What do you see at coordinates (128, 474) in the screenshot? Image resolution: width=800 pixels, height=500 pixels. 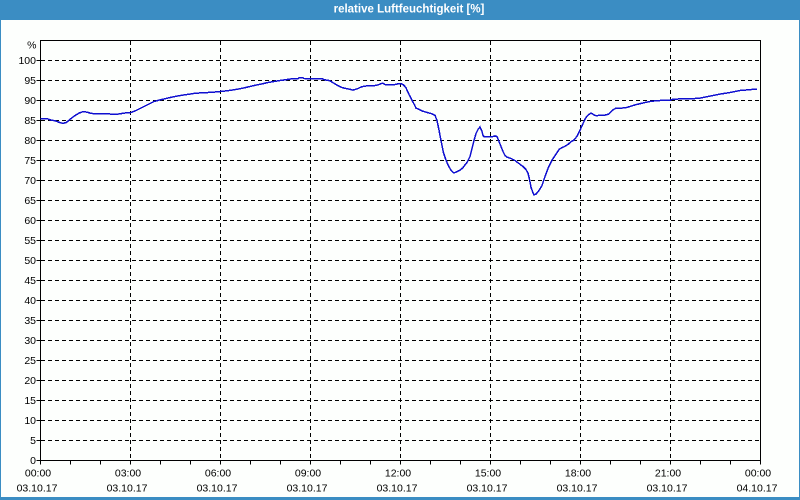 I see `svg-text: 03:00` at bounding box center [128, 474].